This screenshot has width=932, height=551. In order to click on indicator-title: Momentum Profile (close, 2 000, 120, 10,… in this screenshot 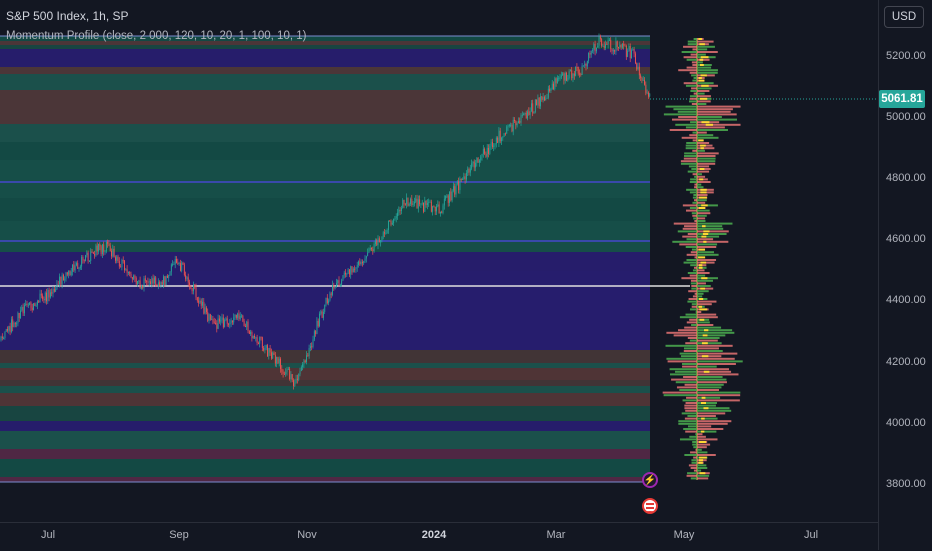, I will do `click(156, 36)`.